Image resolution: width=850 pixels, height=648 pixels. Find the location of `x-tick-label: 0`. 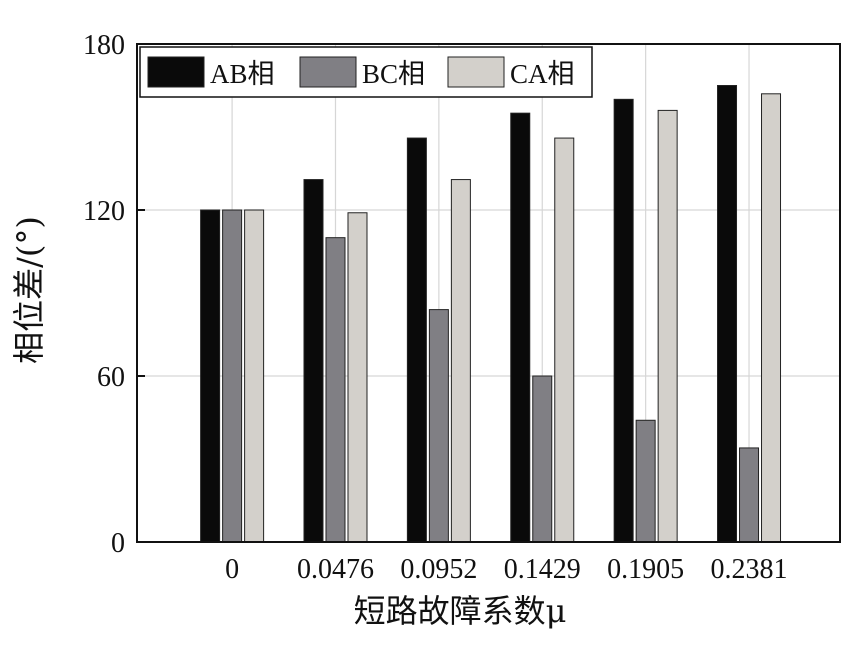

x-tick-label: 0 is located at coordinates (232, 569).